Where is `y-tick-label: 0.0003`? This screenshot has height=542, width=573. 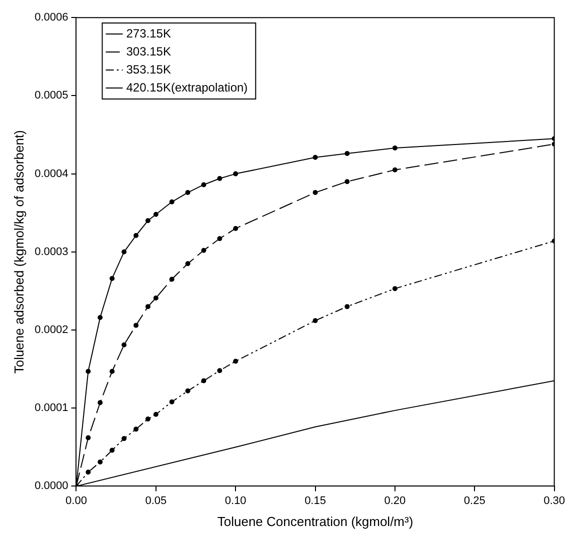 y-tick-label: 0.0003 is located at coordinates (51, 252).